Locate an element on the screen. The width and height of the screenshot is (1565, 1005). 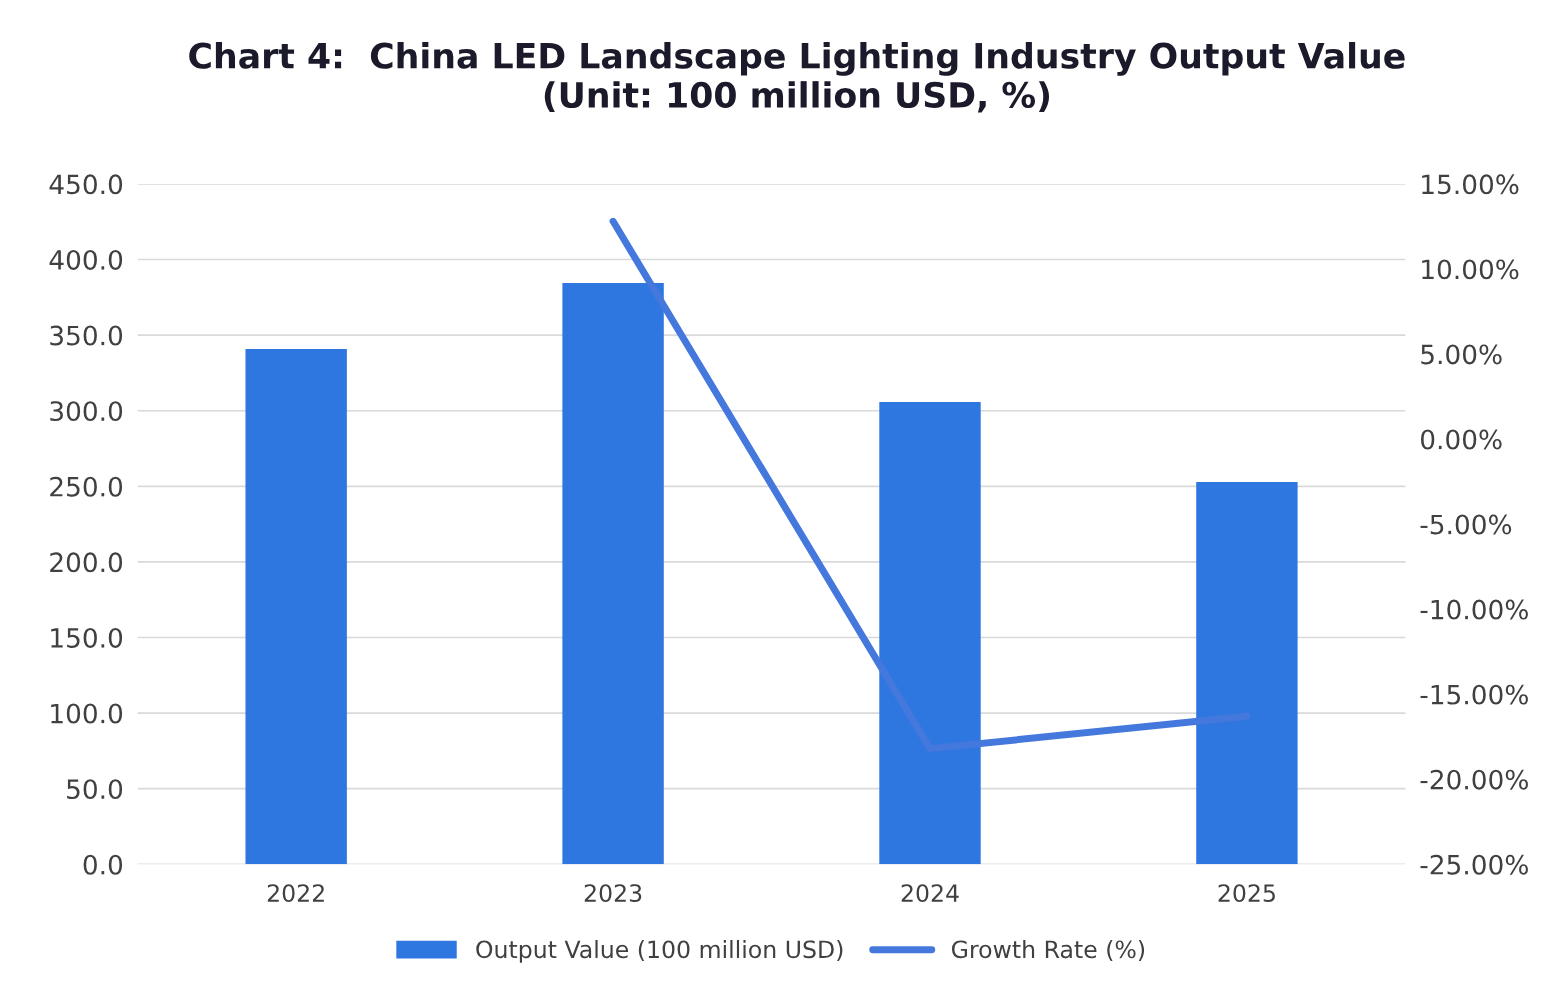
y2-tick-label: 15.00% is located at coordinates (1470, 184).